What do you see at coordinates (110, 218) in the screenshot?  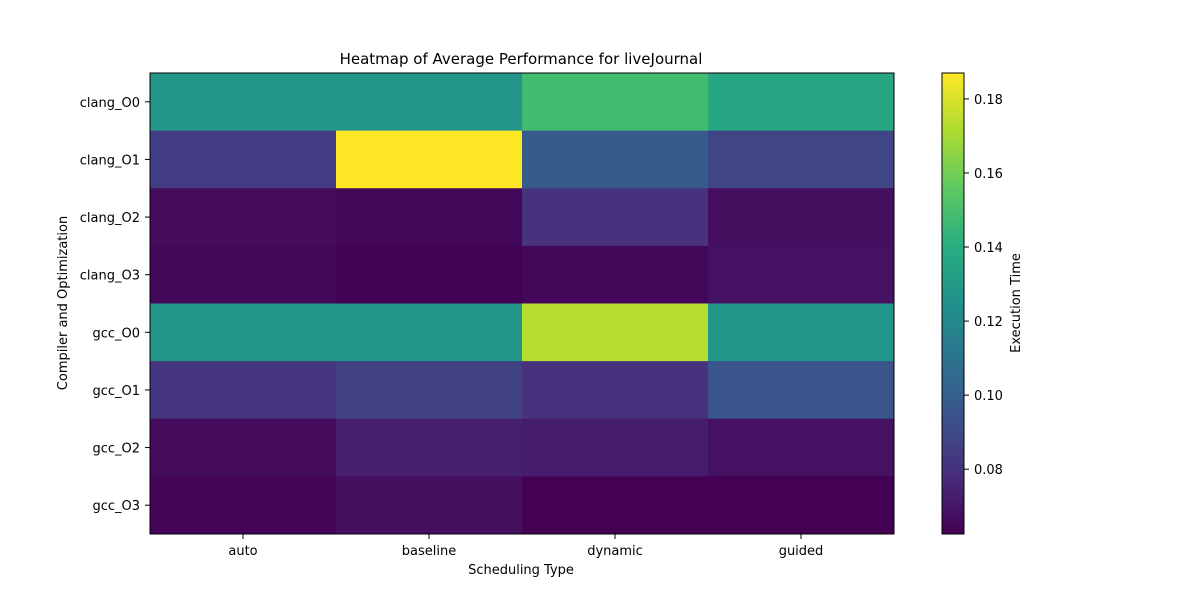 I see `y-tick-label: clang_O2` at bounding box center [110, 218].